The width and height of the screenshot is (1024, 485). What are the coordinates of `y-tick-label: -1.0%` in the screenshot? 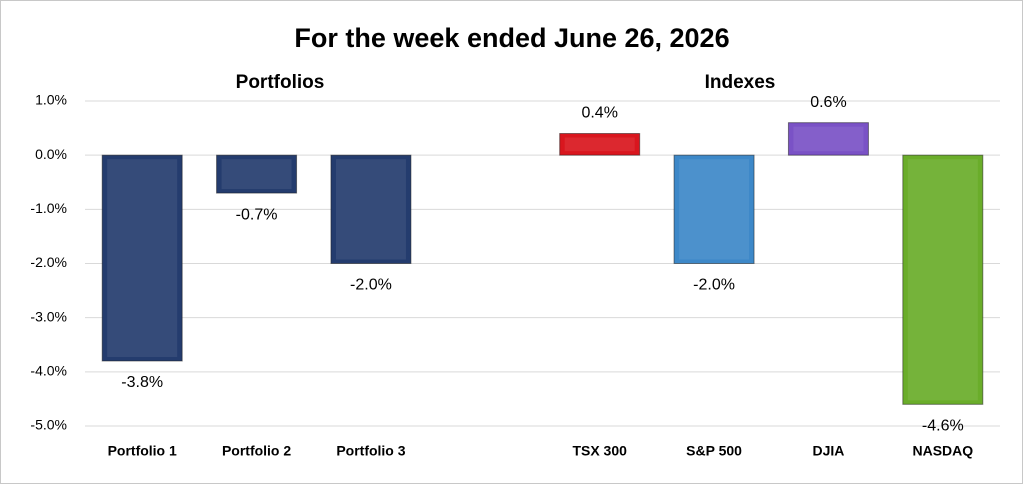 It's located at (48, 208).